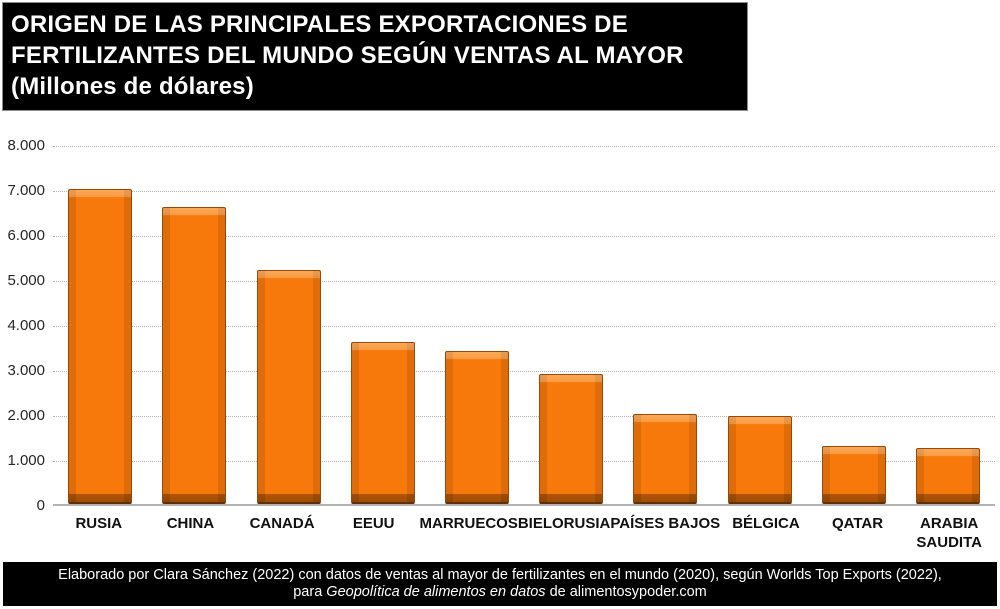 The height and width of the screenshot is (609, 1000). I want to click on y-axis-tick-label: 4.000, so click(26, 325).